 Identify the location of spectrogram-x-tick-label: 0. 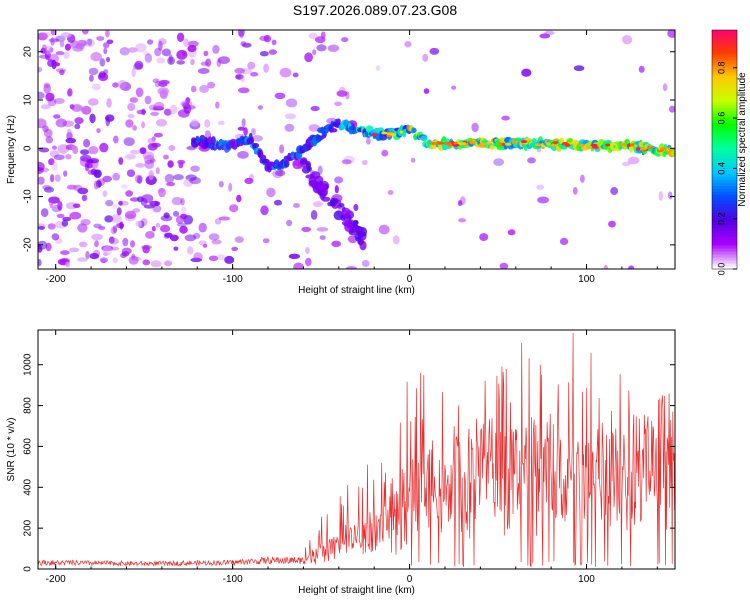
(410, 279).